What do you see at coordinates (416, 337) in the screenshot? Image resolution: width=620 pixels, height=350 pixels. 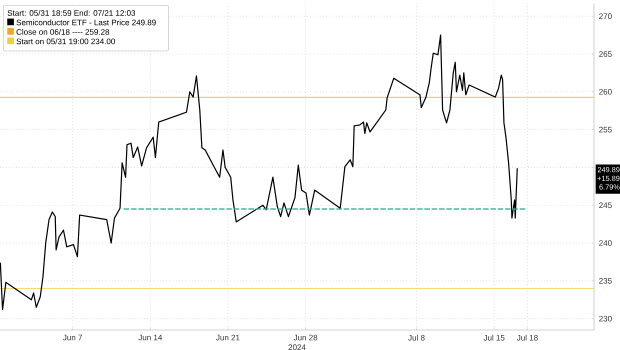 I see `x-tick-label: Jul 8` at bounding box center [416, 337].